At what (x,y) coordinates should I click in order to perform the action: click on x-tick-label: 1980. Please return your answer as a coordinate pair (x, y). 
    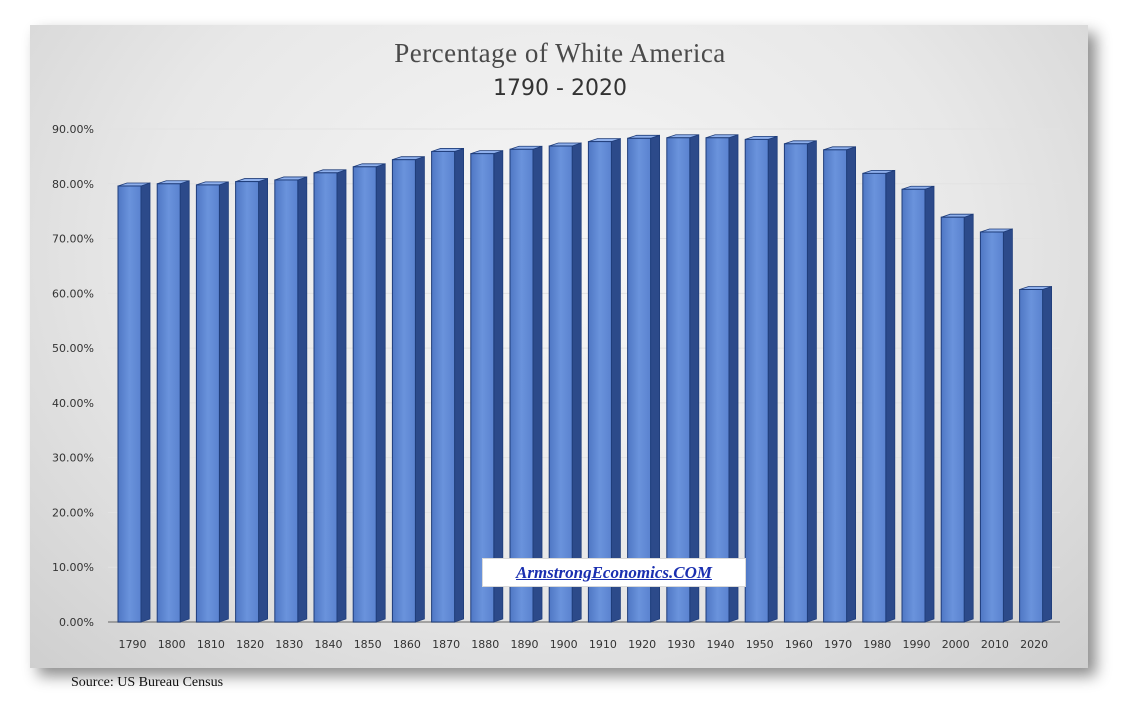
    Looking at the image, I should click on (877, 644).